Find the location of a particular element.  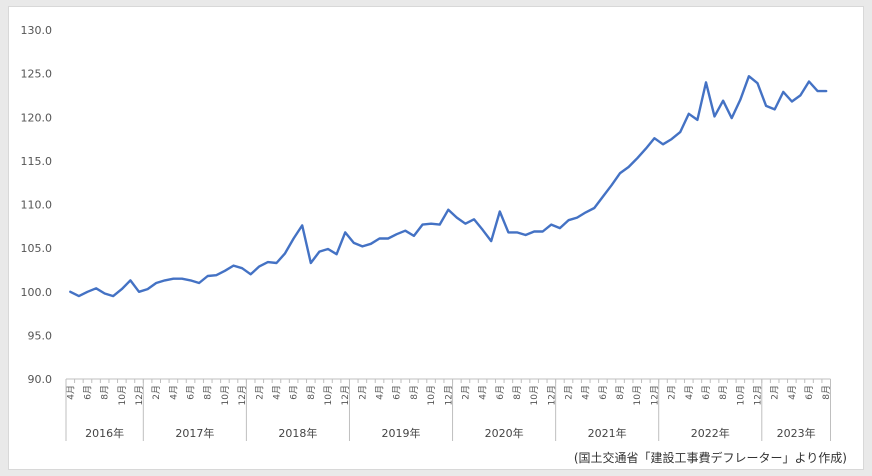

y-tick-label: 105.0 is located at coordinates (37, 248).